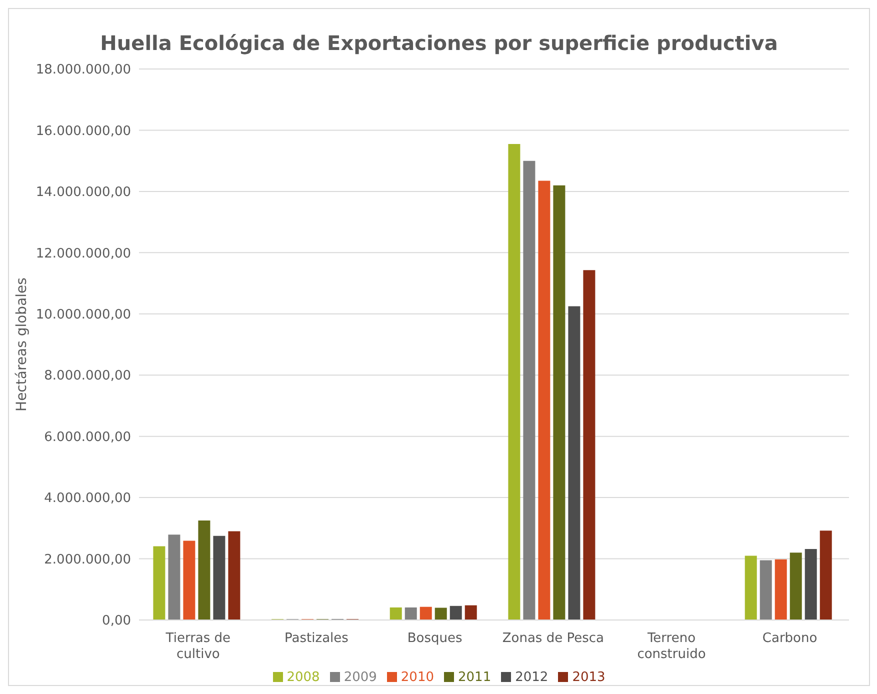 The image size is (877, 694). Describe the element at coordinates (475, 677) in the screenshot. I see `legend-label: 2011` at that location.